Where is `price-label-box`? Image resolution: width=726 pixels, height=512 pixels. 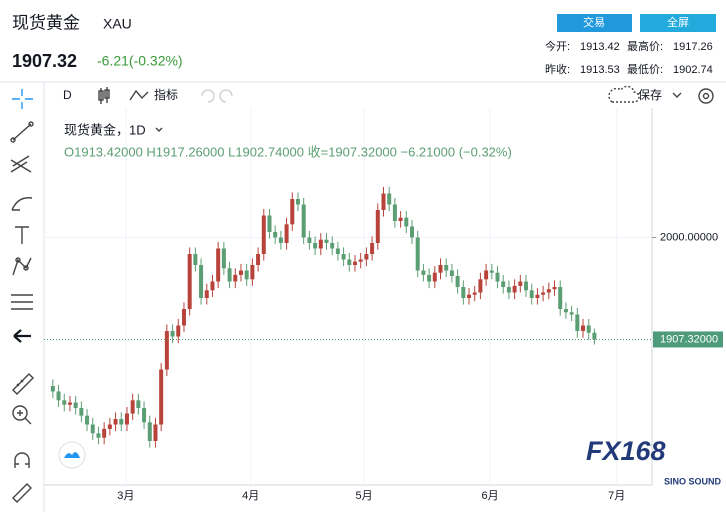 price-label-box is located at coordinates (688, 339).